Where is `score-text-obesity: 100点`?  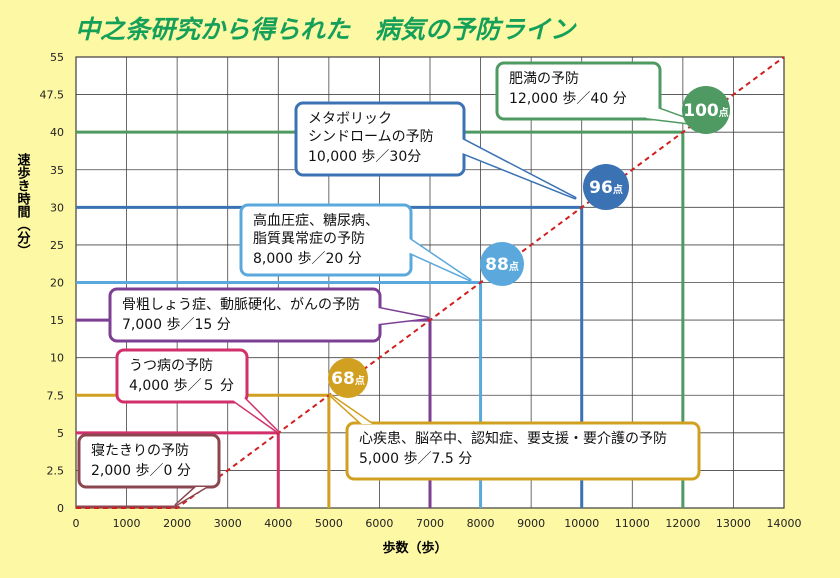 score-text-obesity: 100点 is located at coordinates (706, 111).